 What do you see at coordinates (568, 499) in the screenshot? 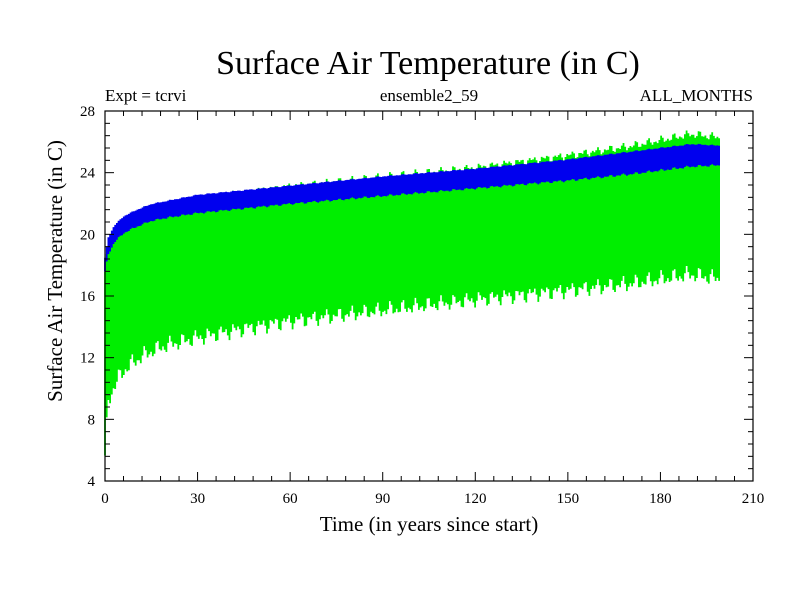
I see `x-tick-label: 150` at bounding box center [568, 499].